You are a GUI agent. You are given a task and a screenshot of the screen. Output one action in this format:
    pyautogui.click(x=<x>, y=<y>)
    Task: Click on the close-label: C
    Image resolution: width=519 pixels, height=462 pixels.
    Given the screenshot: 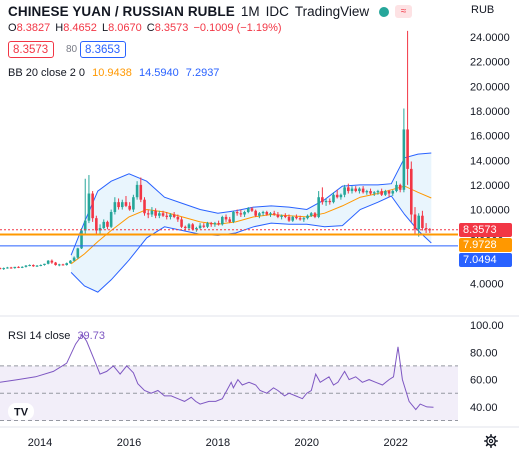 What is the action you would take?
    pyautogui.click(x=150, y=28)
    